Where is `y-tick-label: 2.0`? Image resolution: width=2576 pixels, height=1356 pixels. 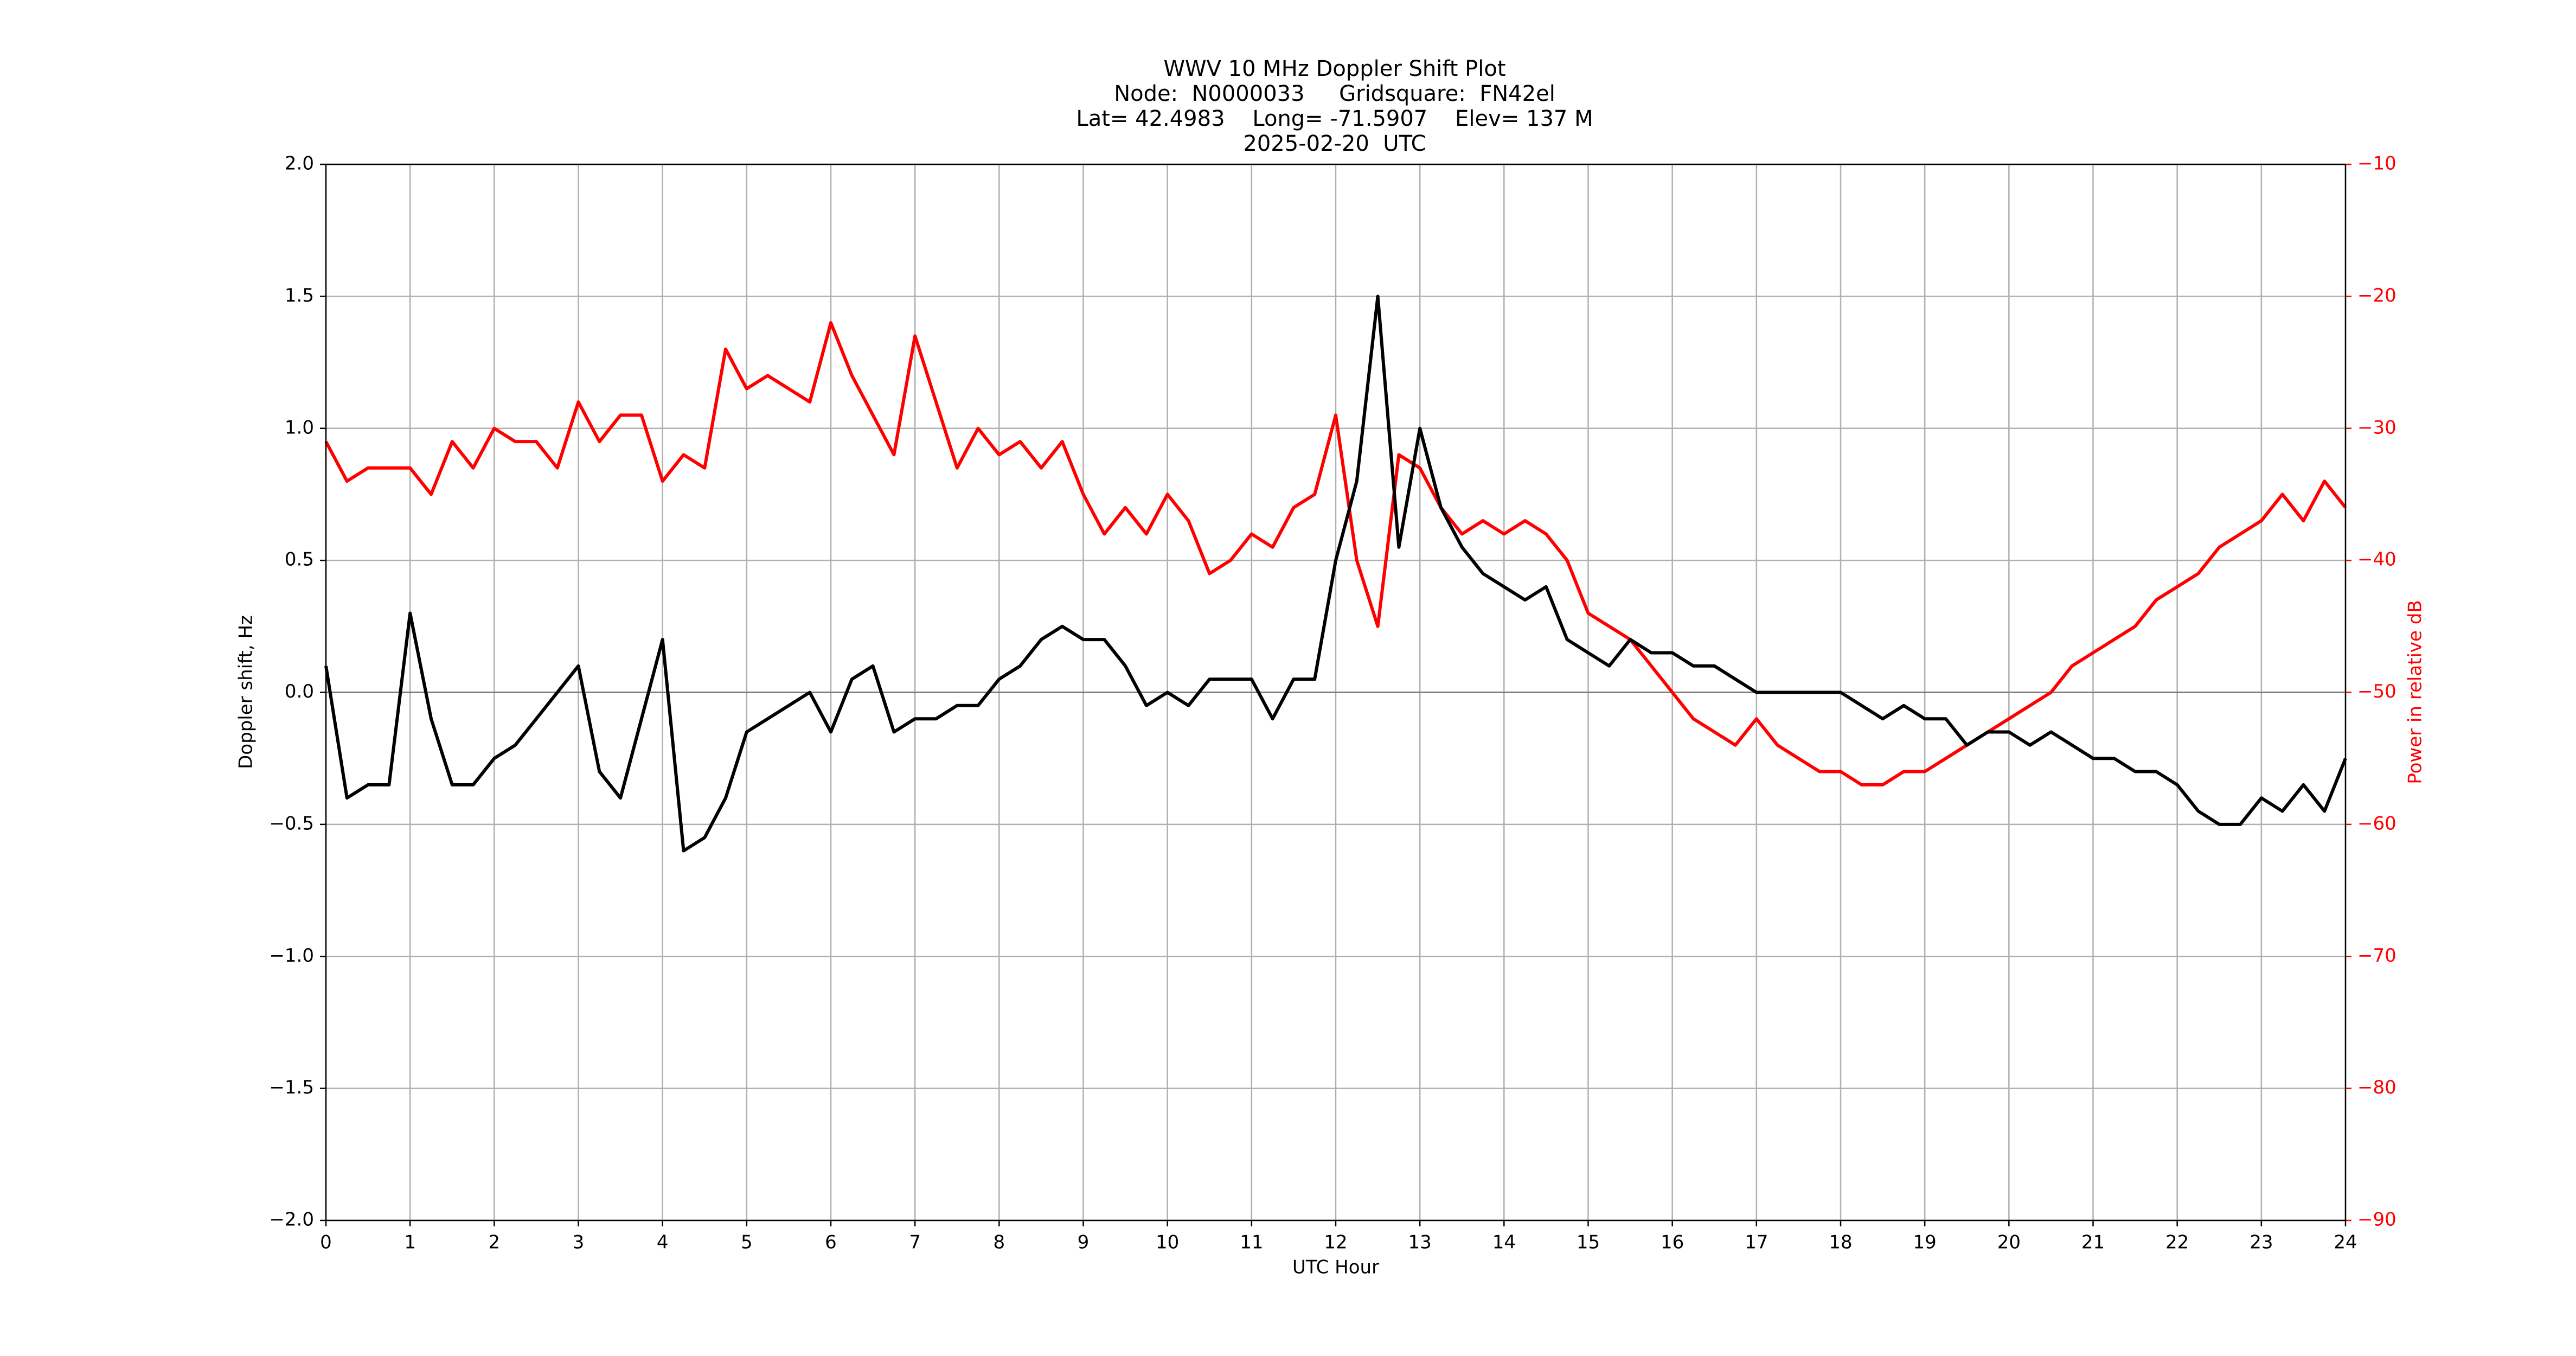
y-tick-label: 2.0 is located at coordinates (299, 164).